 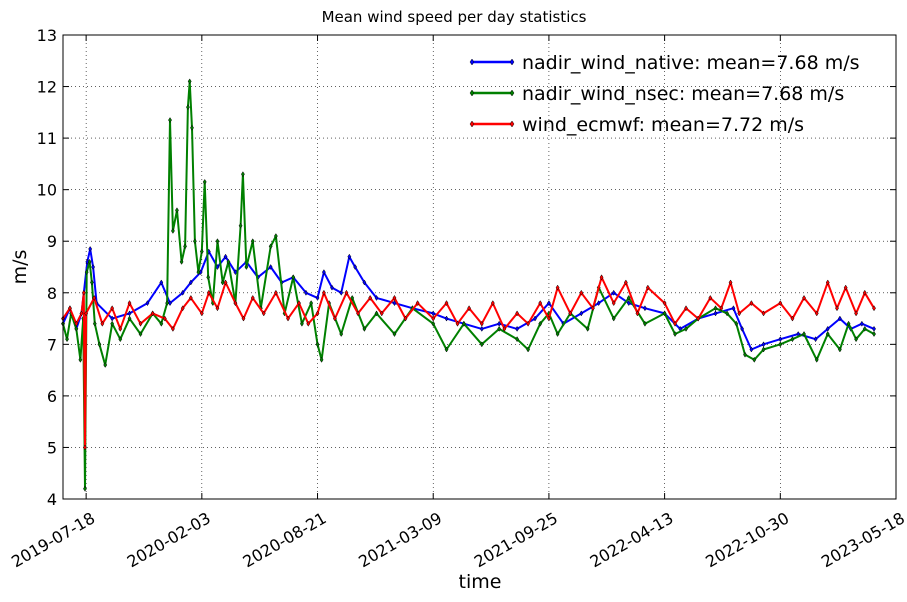 I want to click on x-tick-label: 2022-04-13, so click(x=632, y=539).